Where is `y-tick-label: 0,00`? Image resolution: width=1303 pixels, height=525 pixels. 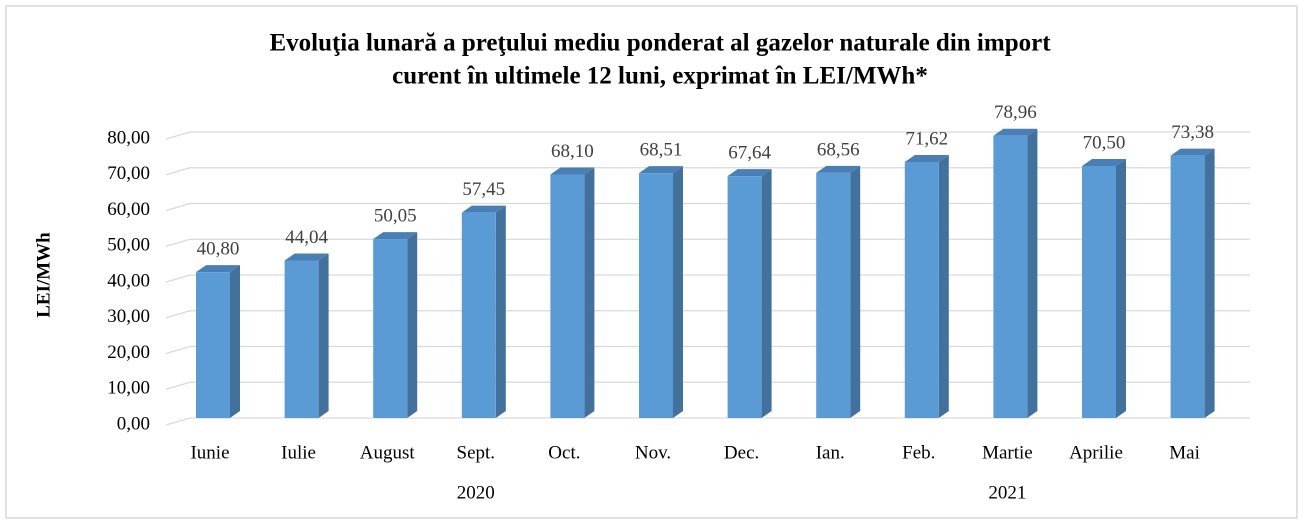
y-tick-label: 0,00 is located at coordinates (133, 423).